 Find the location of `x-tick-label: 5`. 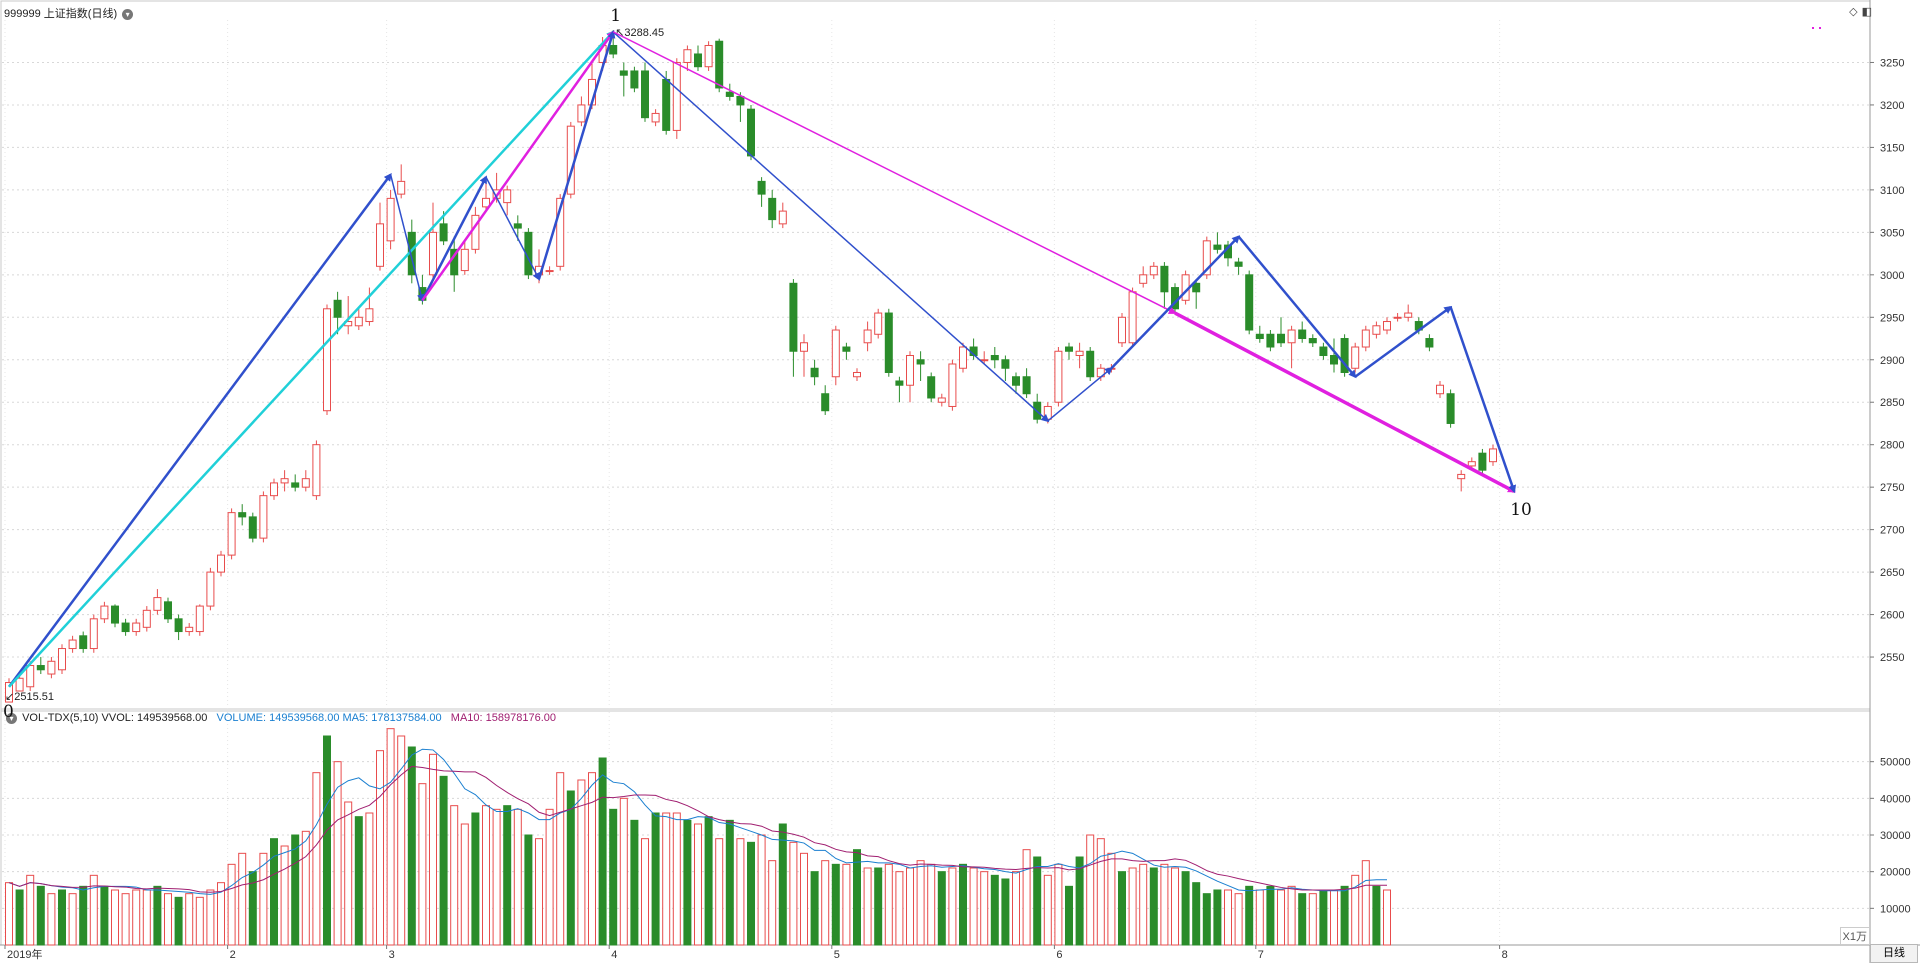

x-tick-label: 5 is located at coordinates (837, 955).